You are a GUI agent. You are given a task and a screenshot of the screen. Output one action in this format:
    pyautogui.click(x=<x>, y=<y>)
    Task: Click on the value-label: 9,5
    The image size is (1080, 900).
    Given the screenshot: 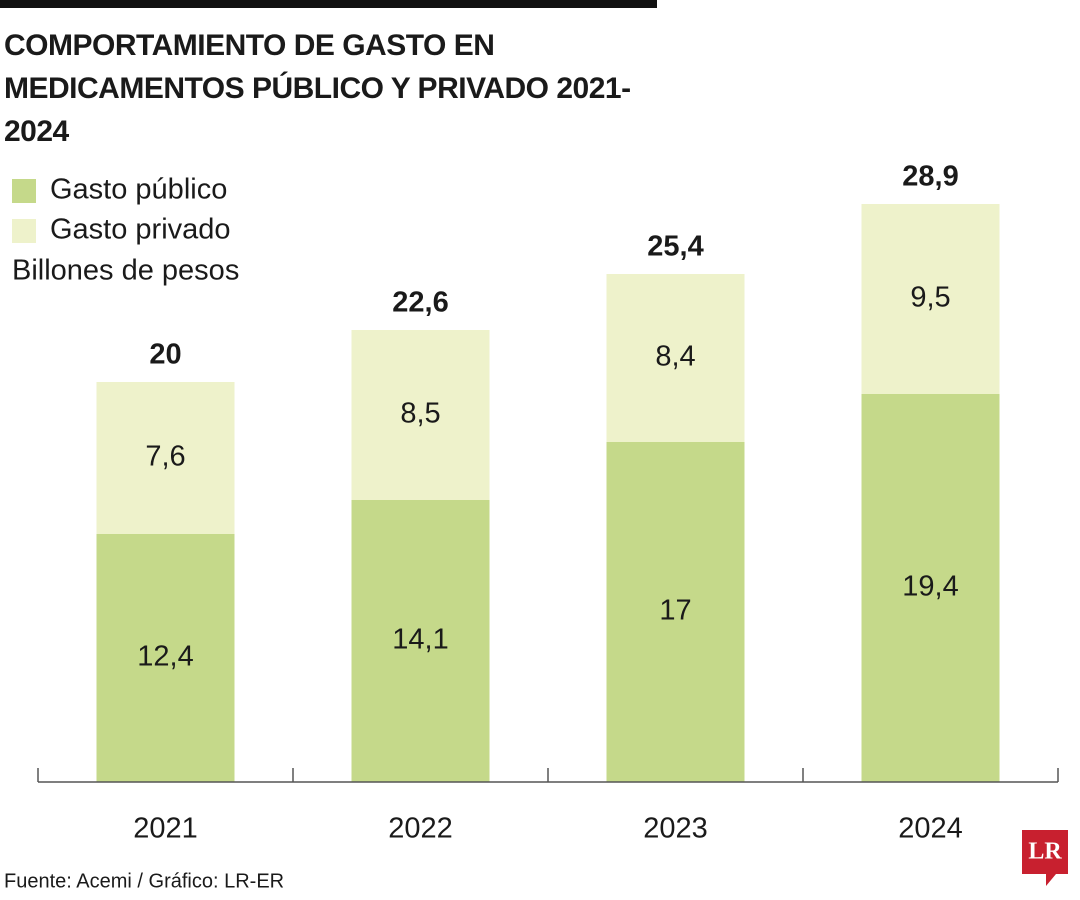 What is the action you would take?
    pyautogui.click(x=930, y=298)
    